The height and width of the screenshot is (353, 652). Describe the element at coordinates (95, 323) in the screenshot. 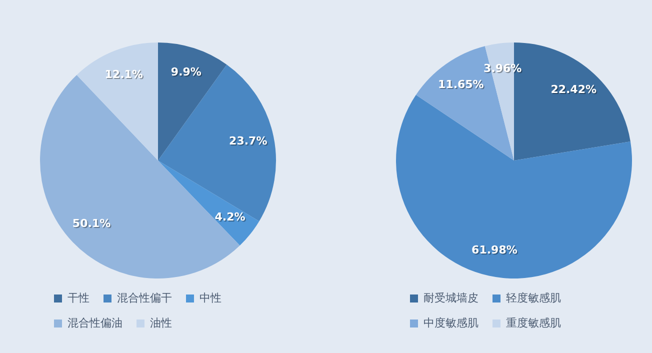

I see `legend-label: 混合性偏油` at that location.